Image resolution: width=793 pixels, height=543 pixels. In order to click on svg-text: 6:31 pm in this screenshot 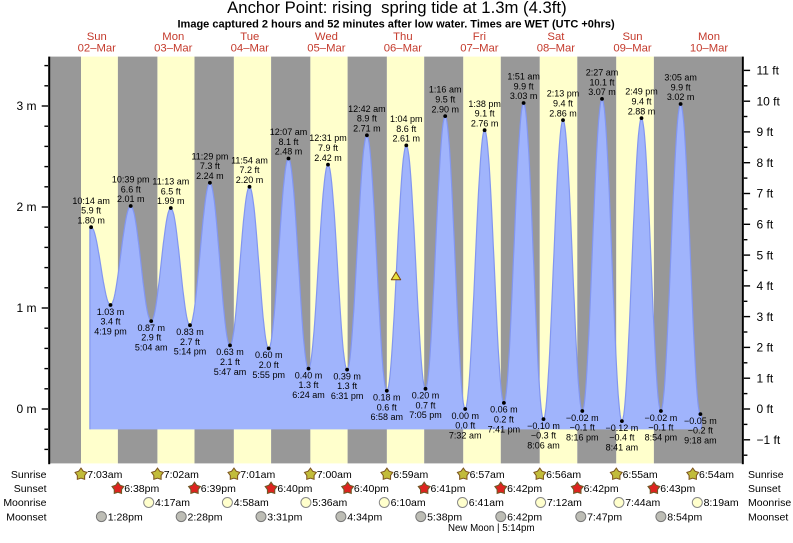, I will do `click(347, 396)`.